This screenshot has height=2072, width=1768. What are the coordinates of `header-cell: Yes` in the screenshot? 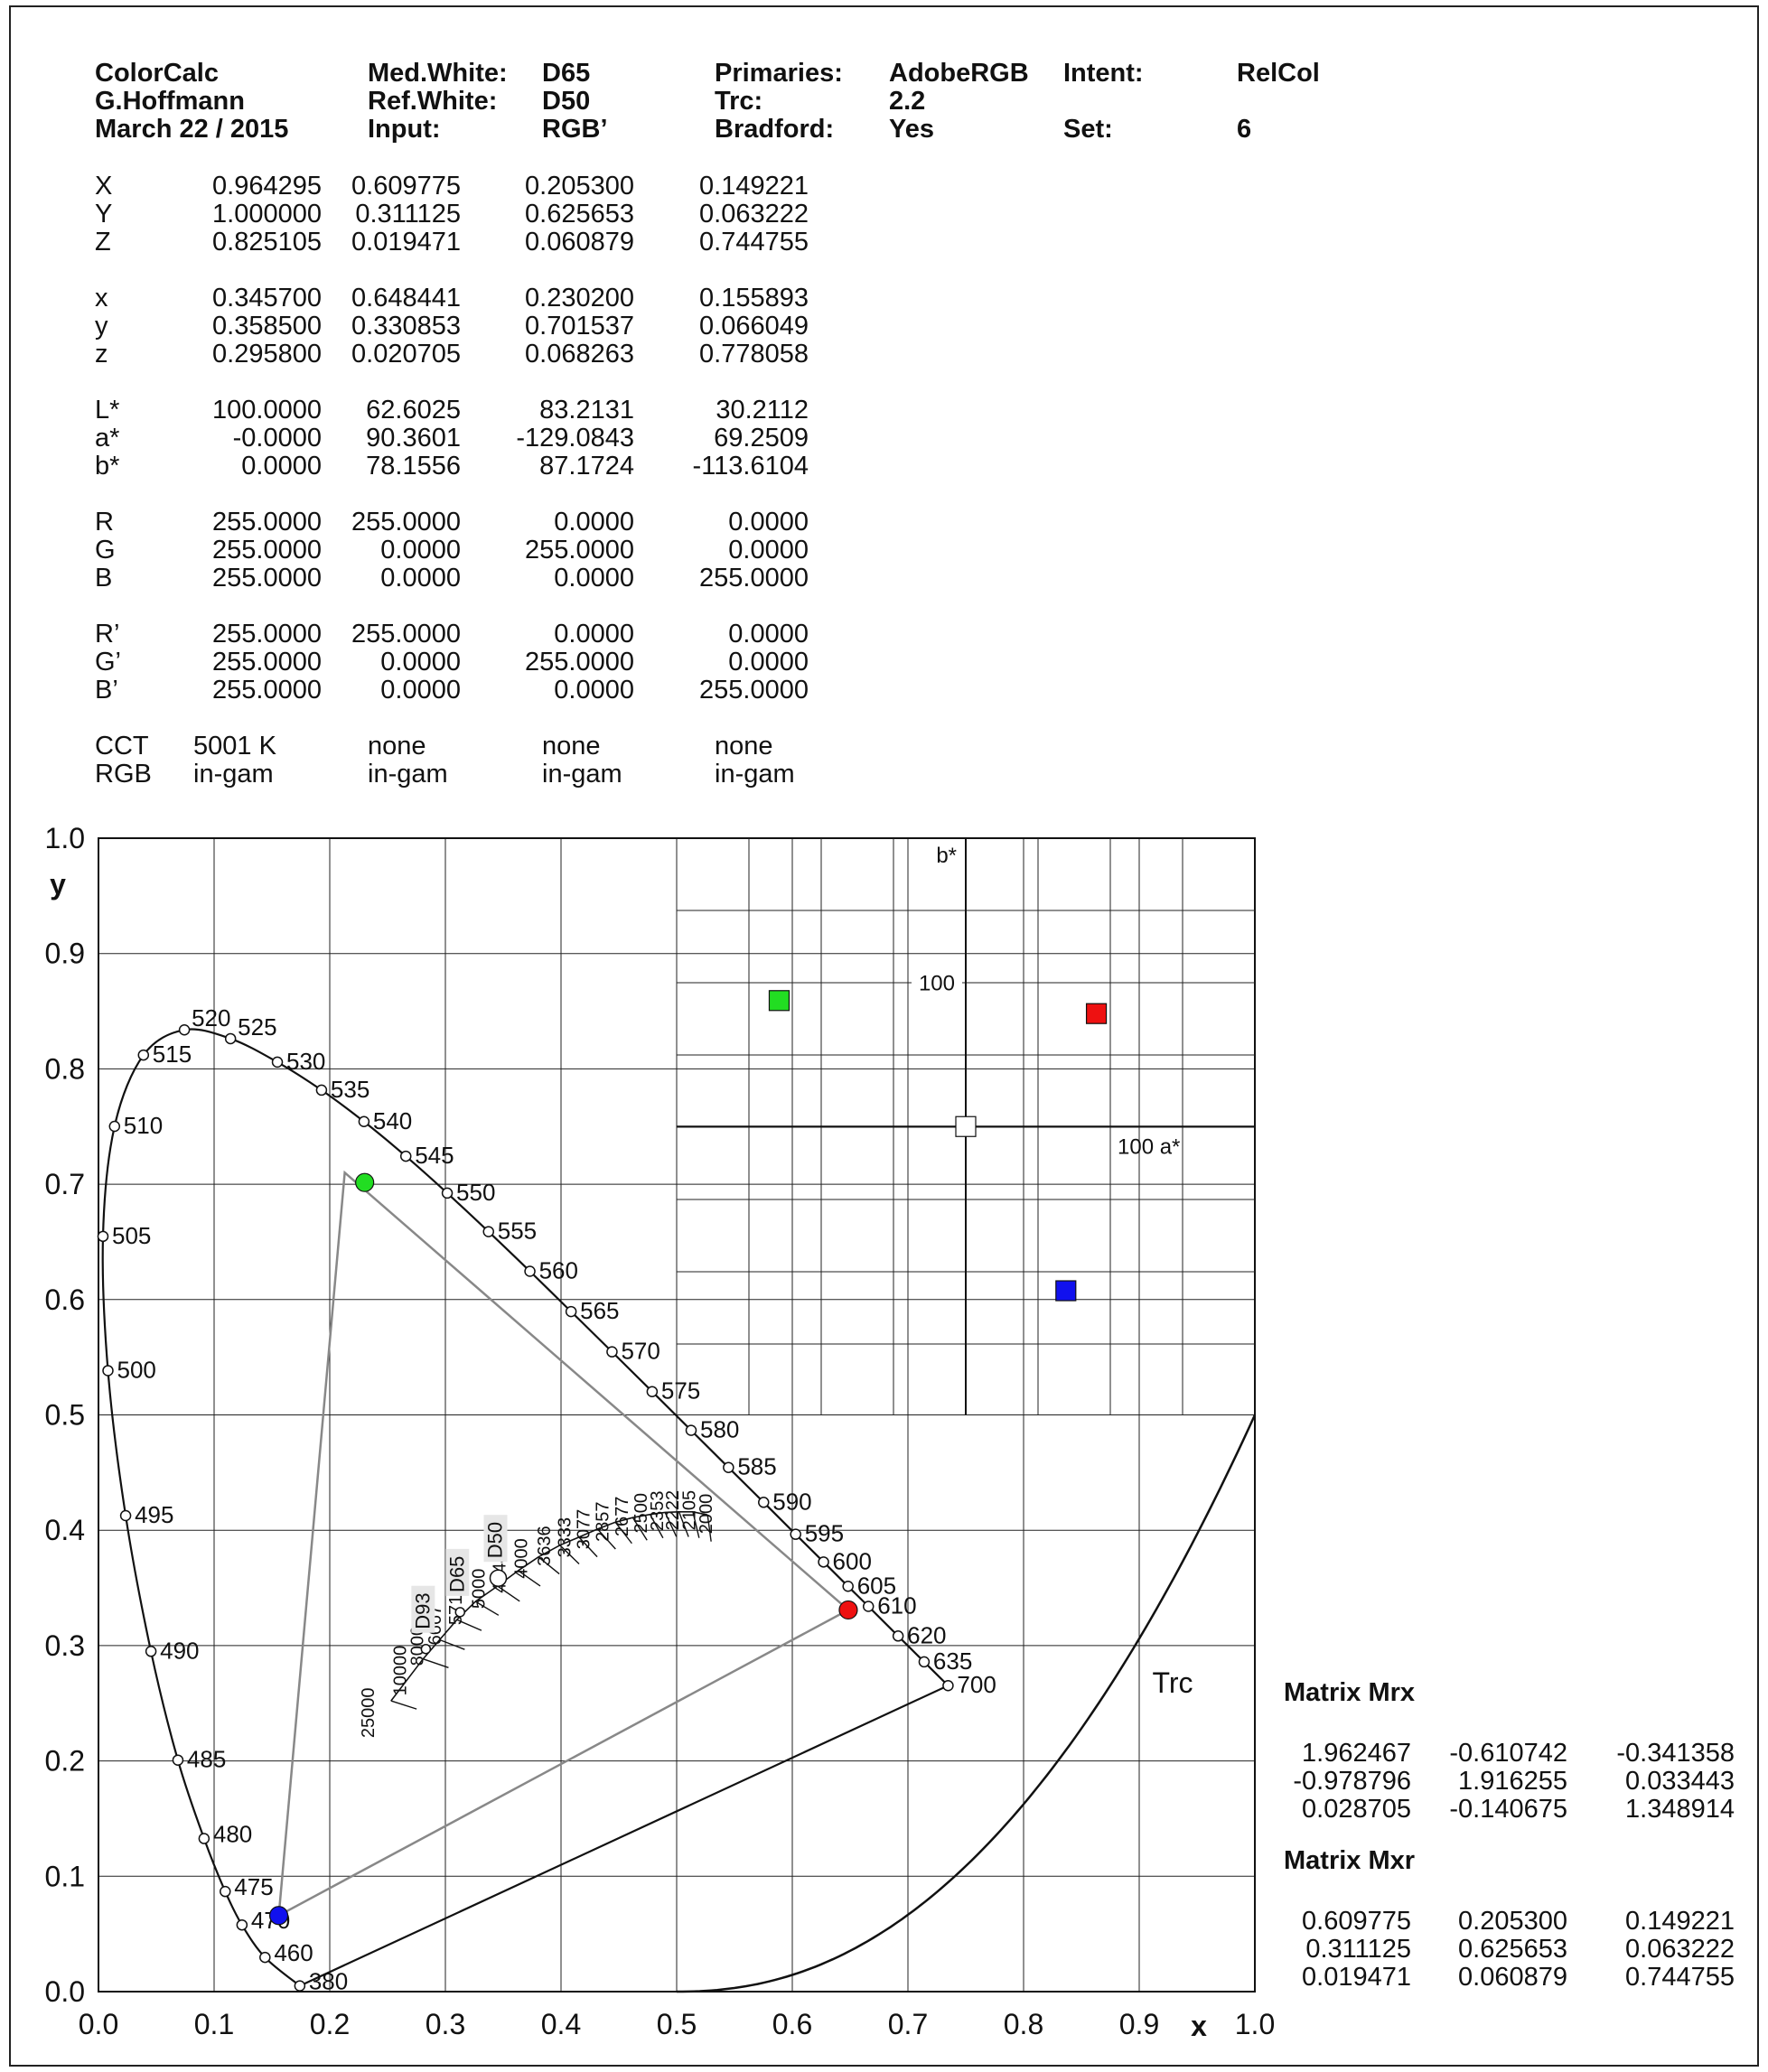 It's located at (911, 129).